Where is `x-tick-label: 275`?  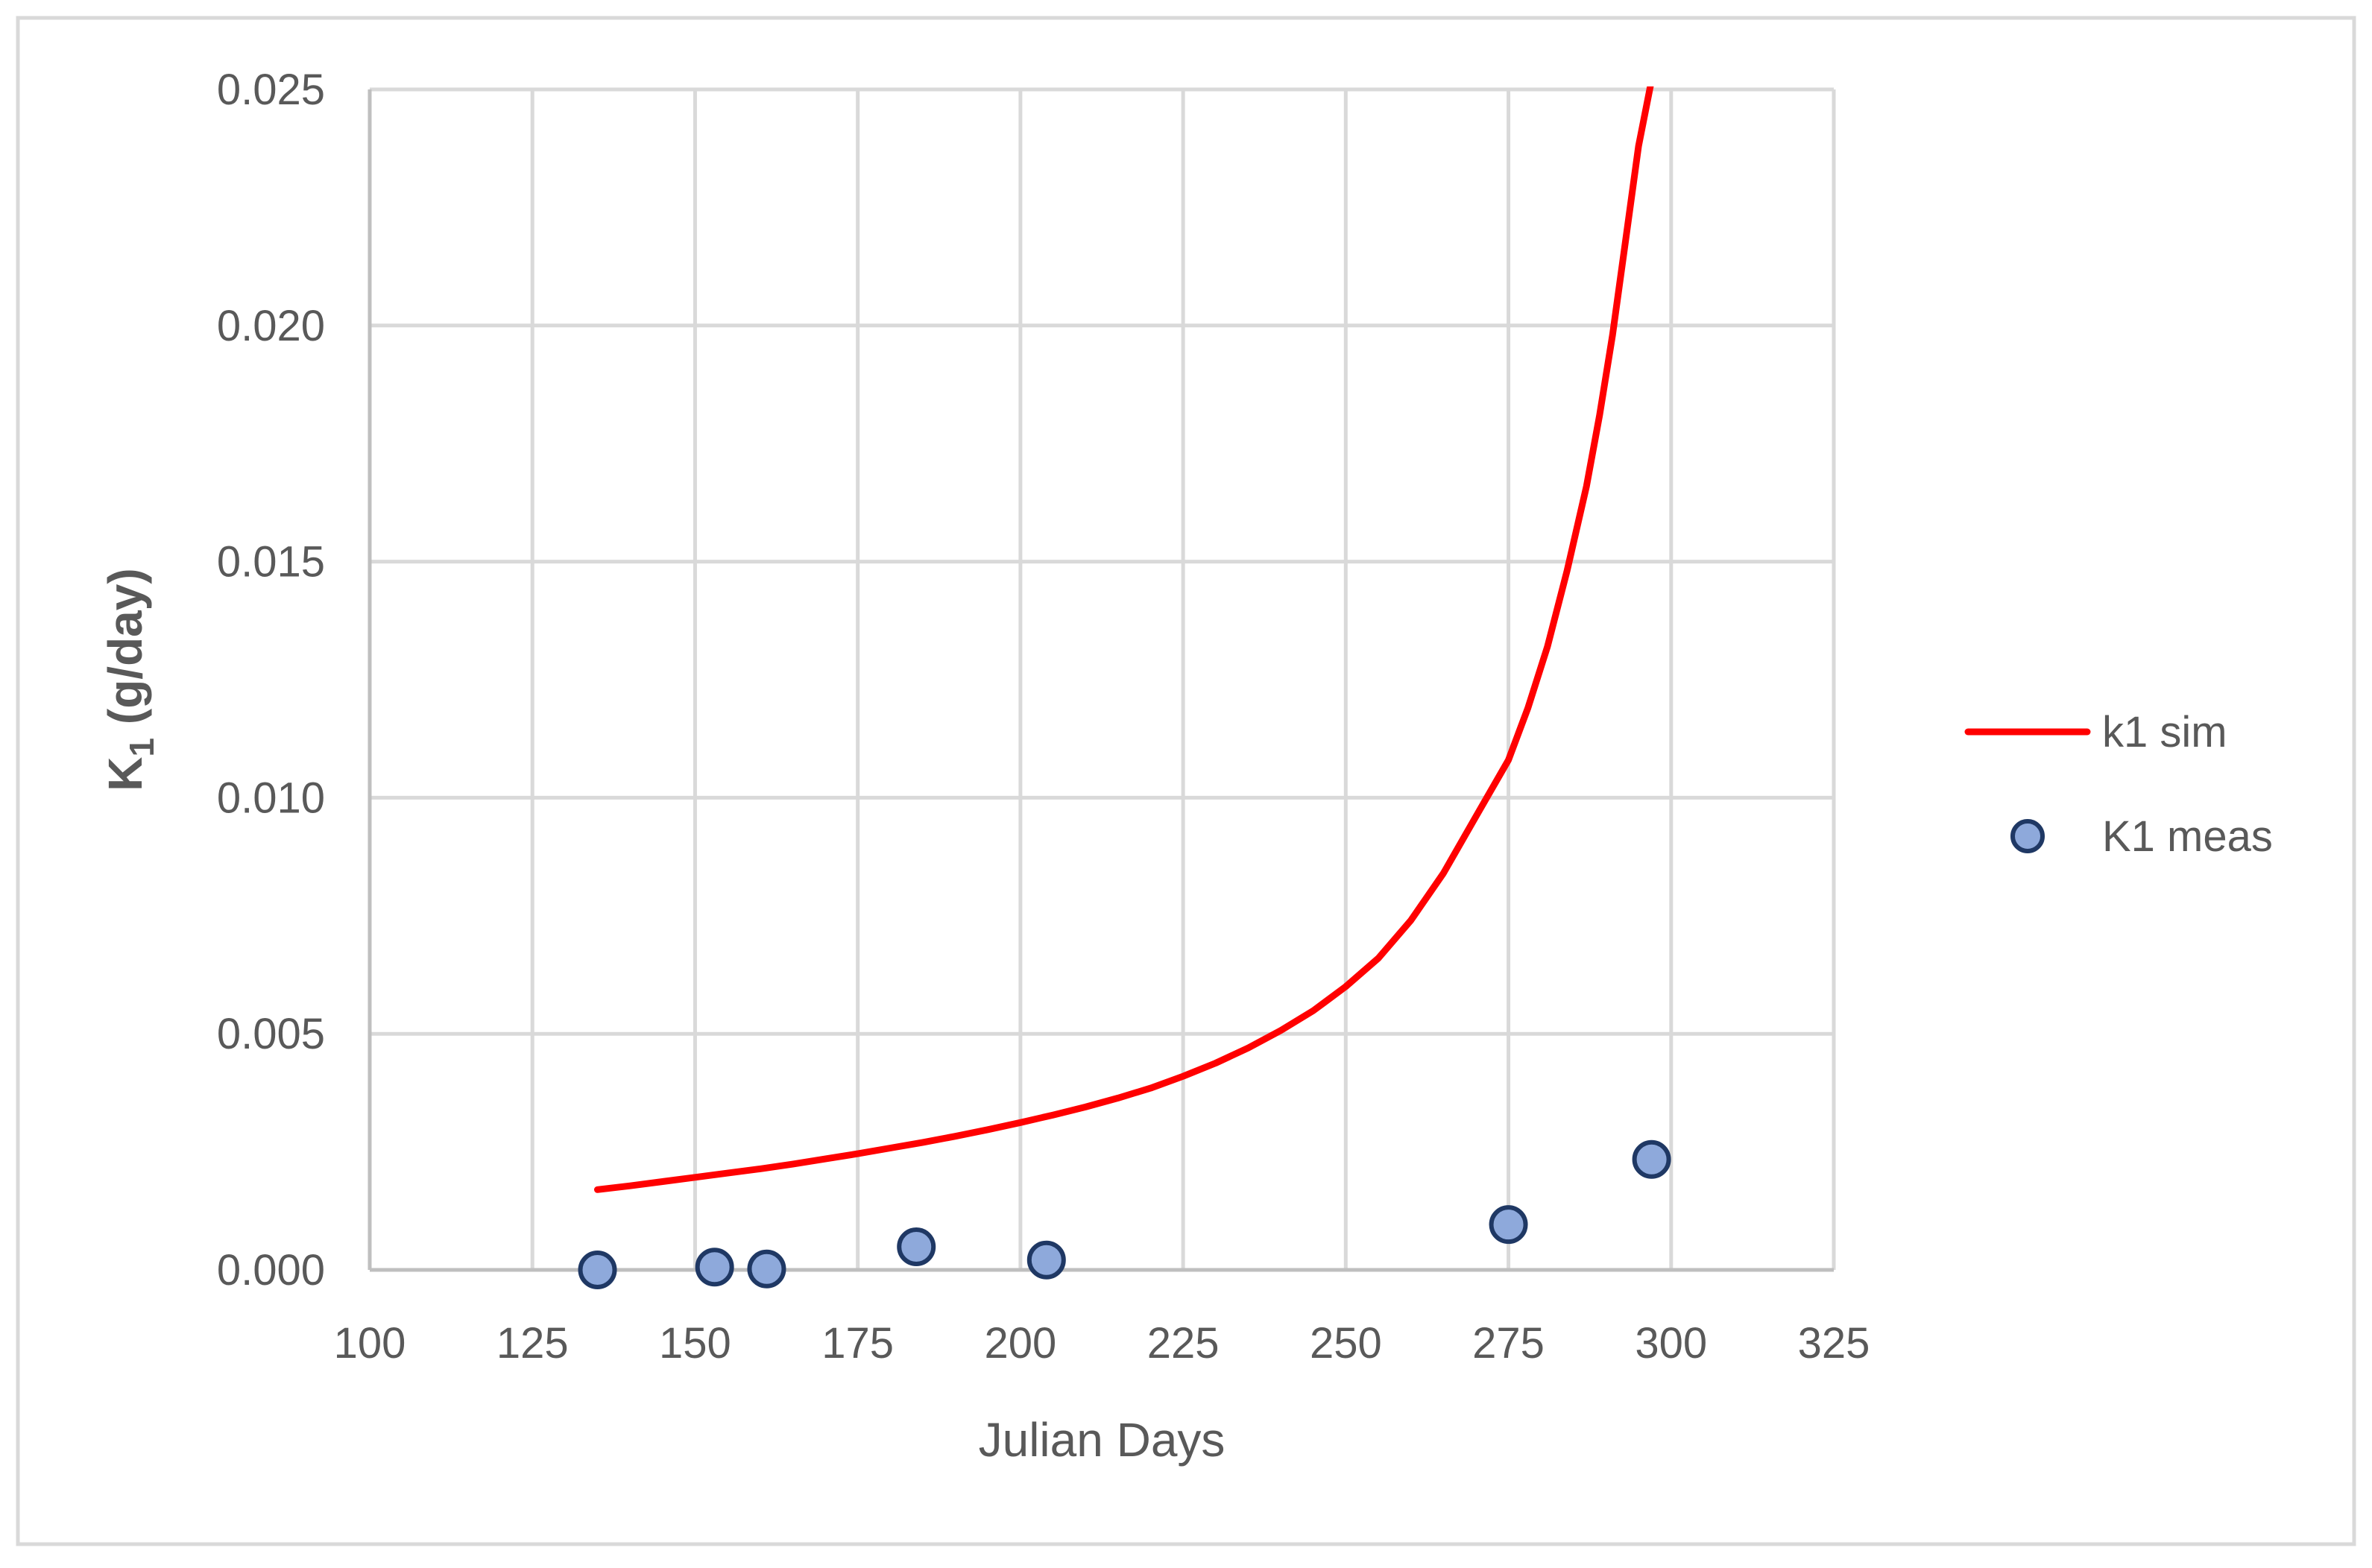 x-tick-label: 275 is located at coordinates (1508, 1344).